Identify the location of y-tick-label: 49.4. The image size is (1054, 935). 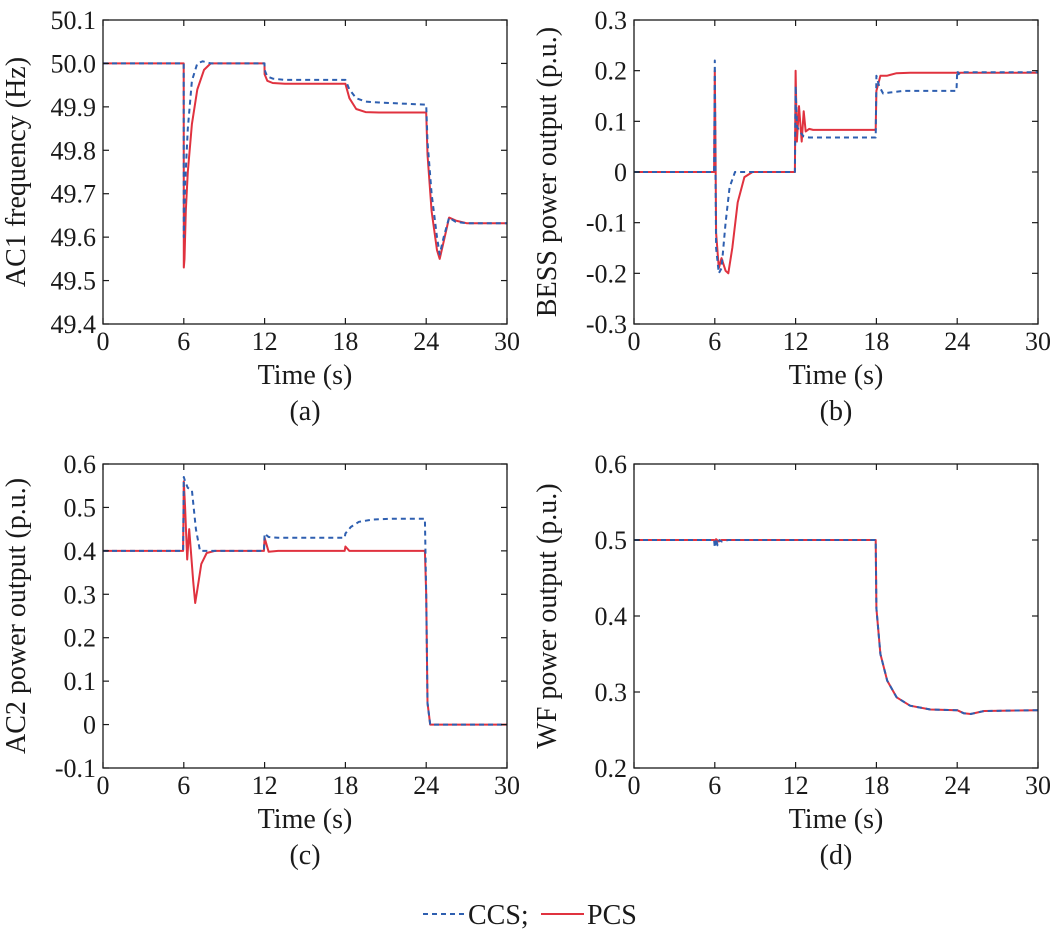
(74, 324).